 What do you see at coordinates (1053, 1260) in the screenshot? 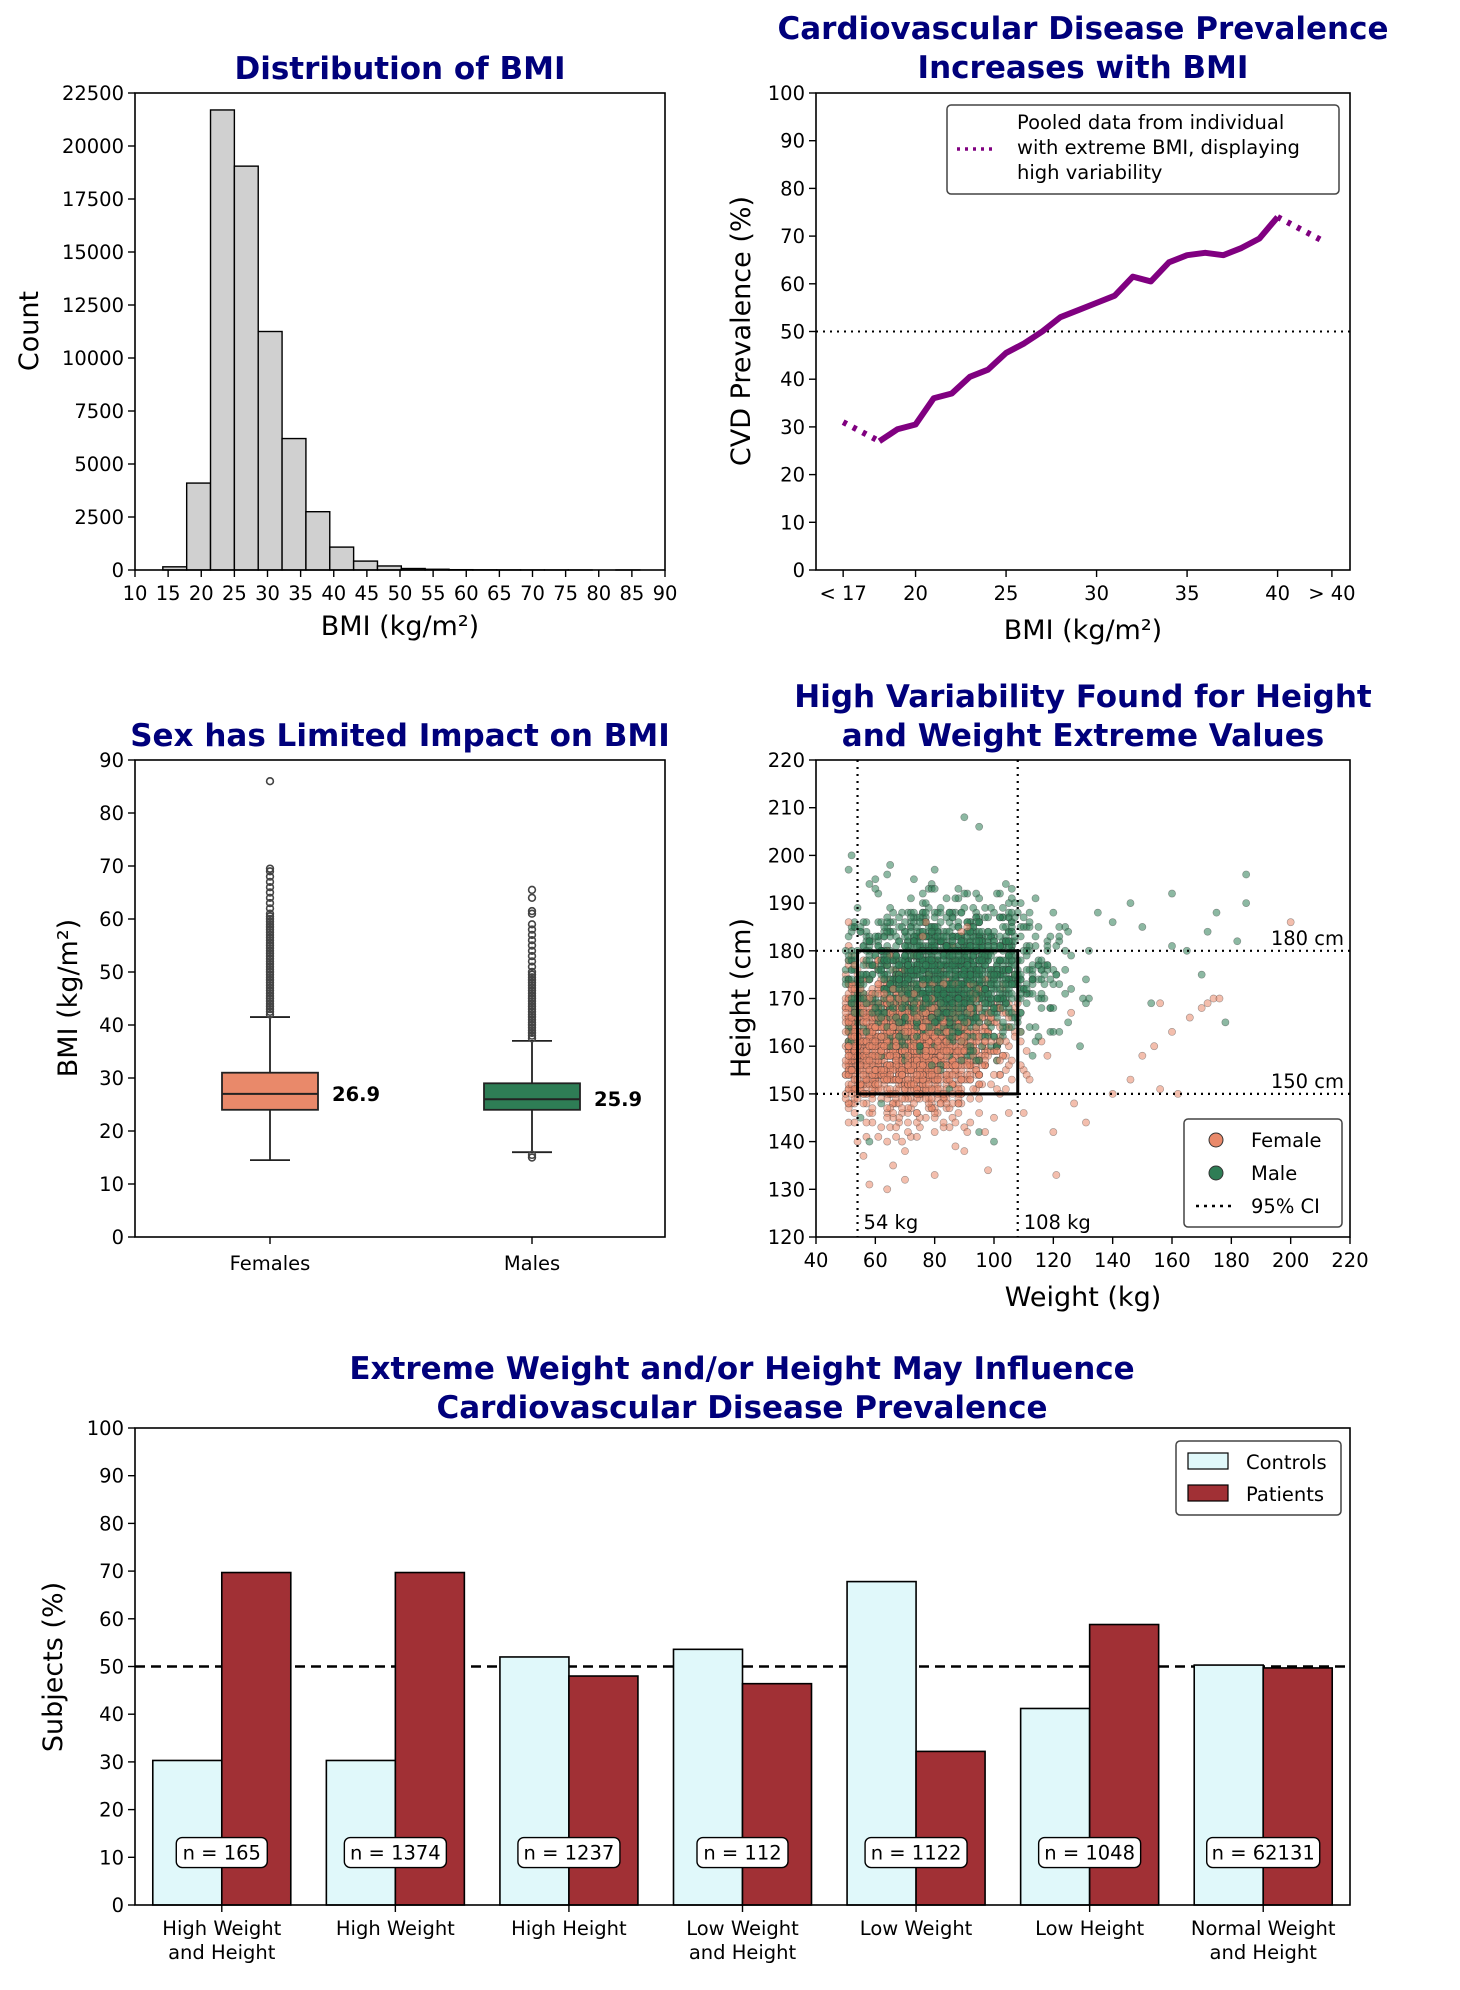
I see `scatter-xtick-label: 120` at bounding box center [1053, 1260].